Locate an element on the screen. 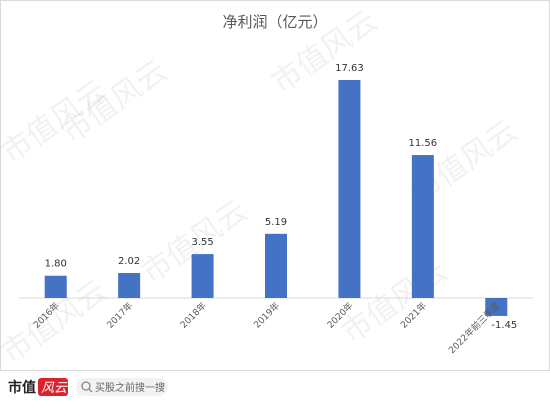 The height and width of the screenshot is (405, 550). value-label: 11.56 is located at coordinates (423, 143).